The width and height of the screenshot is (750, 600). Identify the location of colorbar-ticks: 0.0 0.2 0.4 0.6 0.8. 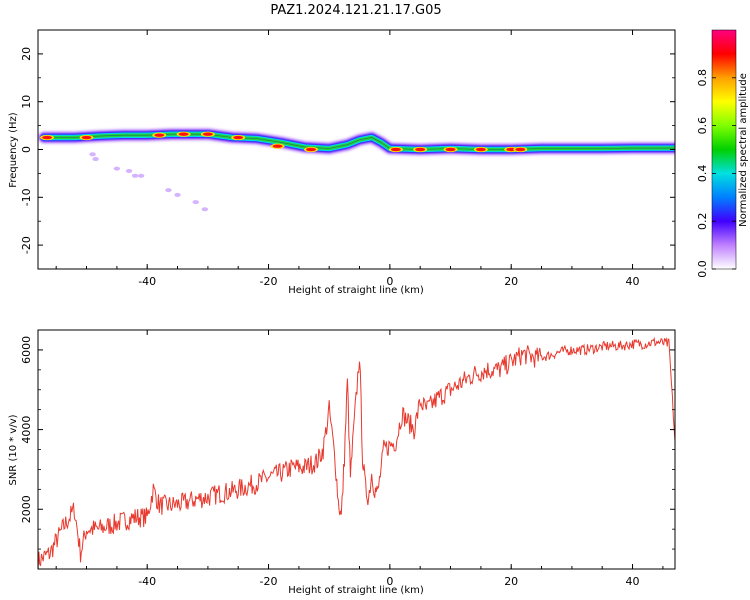
(716, 173).